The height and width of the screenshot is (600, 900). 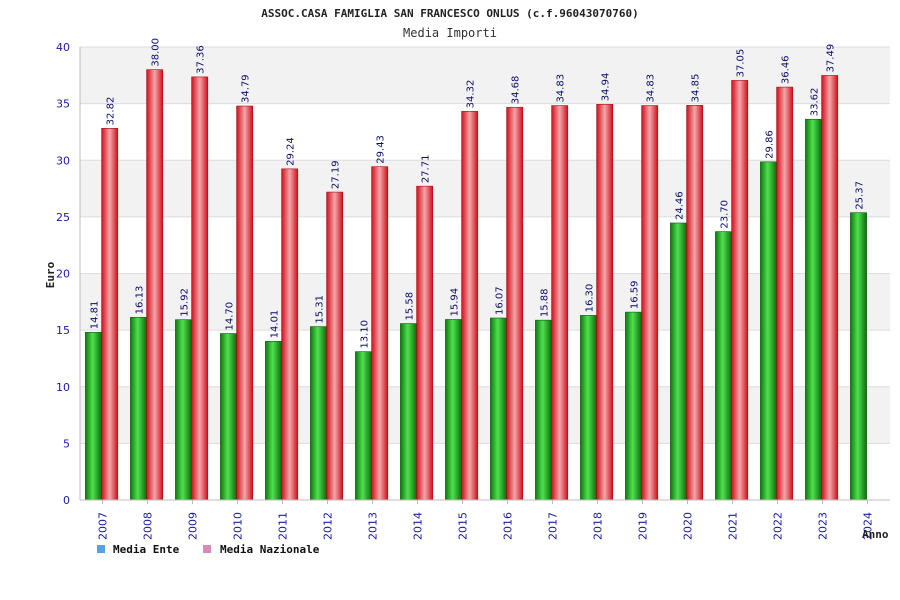 I want to click on data-label: 29.43, so click(x=381, y=149).